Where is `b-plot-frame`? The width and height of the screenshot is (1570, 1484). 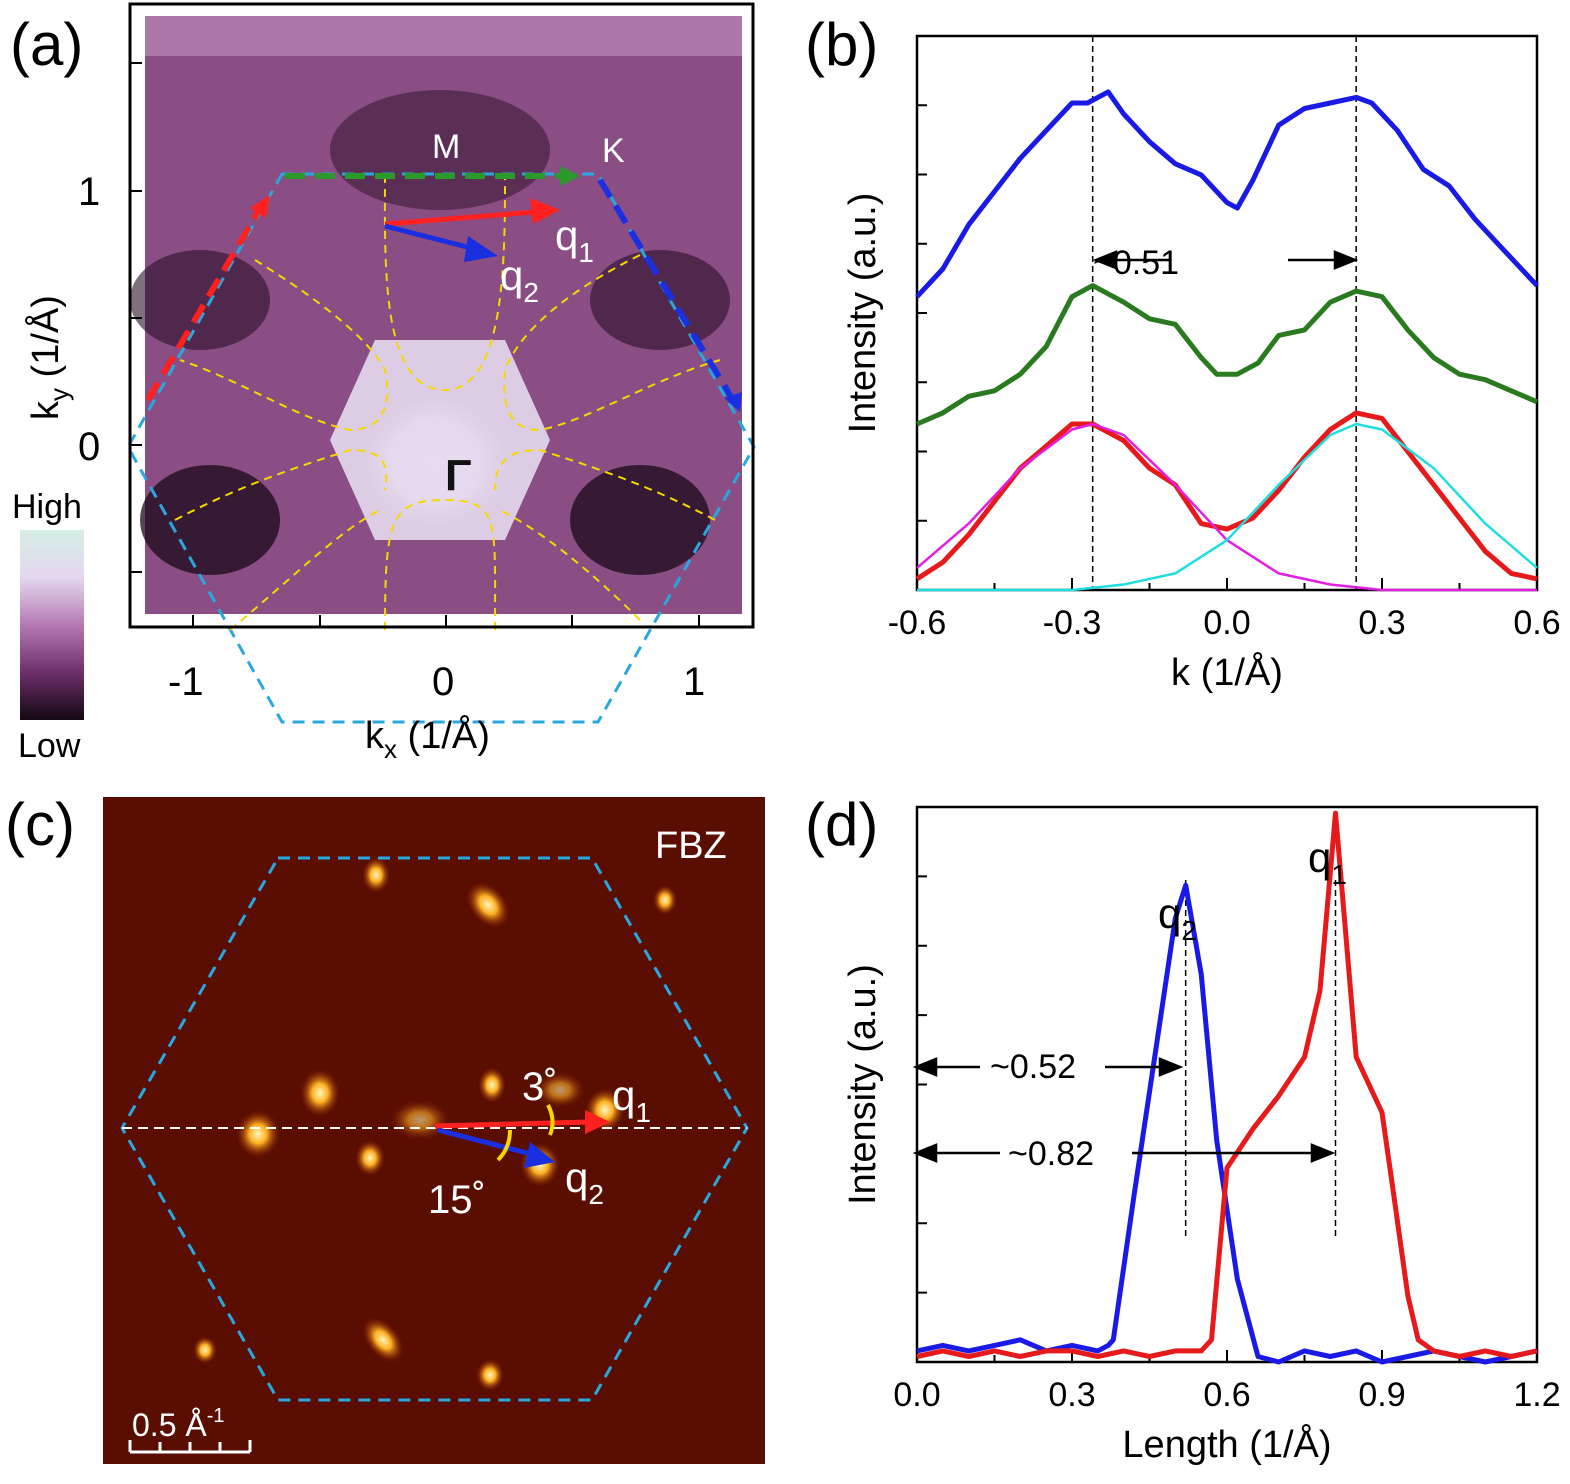 b-plot-frame is located at coordinates (1227, 313).